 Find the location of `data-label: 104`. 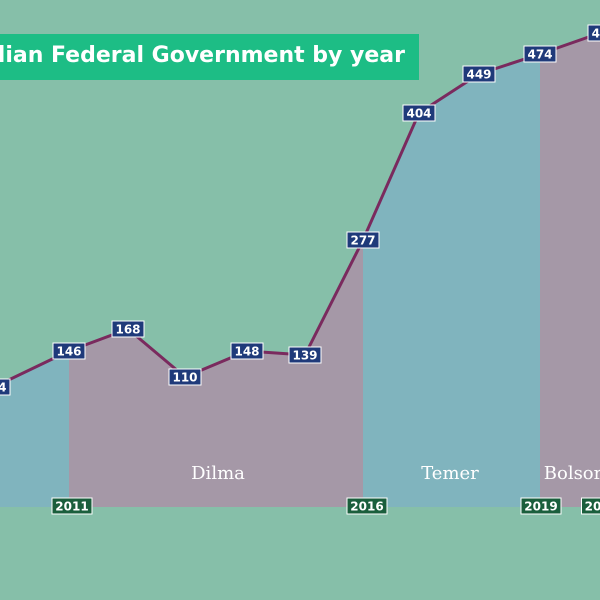

data-label: 104 is located at coordinates (3, 388).